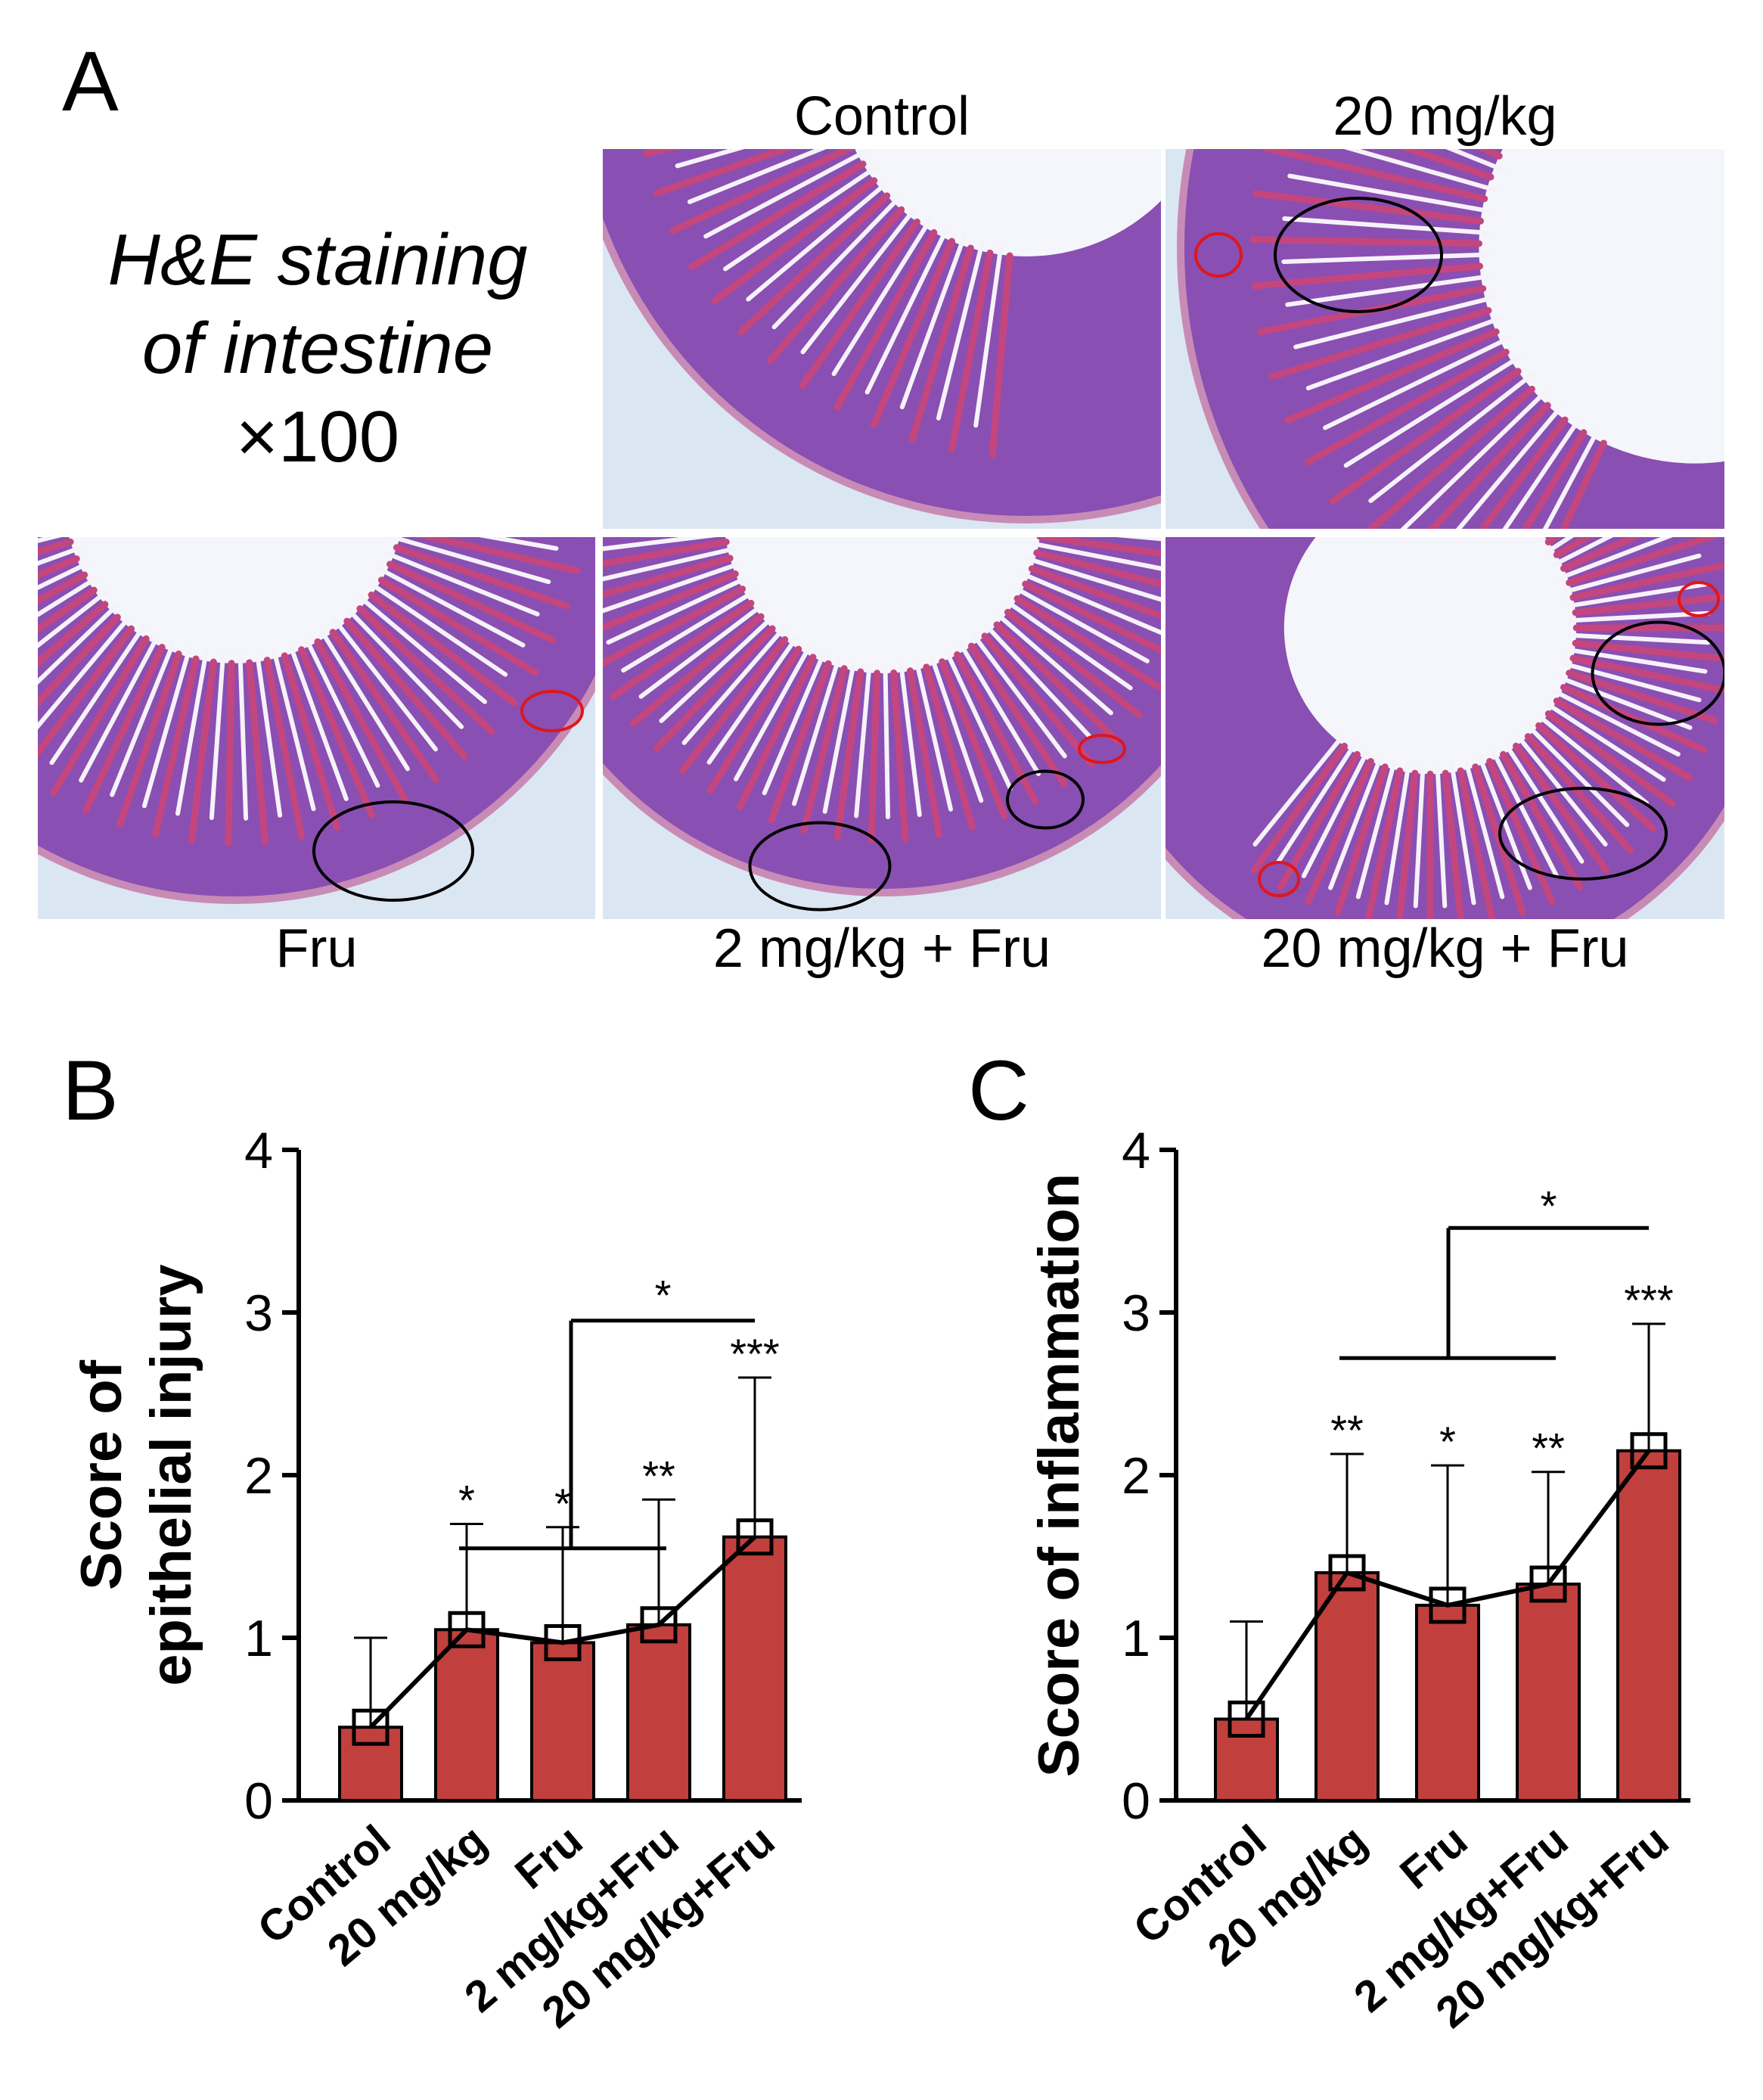  I want to click on y-tick-label: 0, so click(1136, 1801).